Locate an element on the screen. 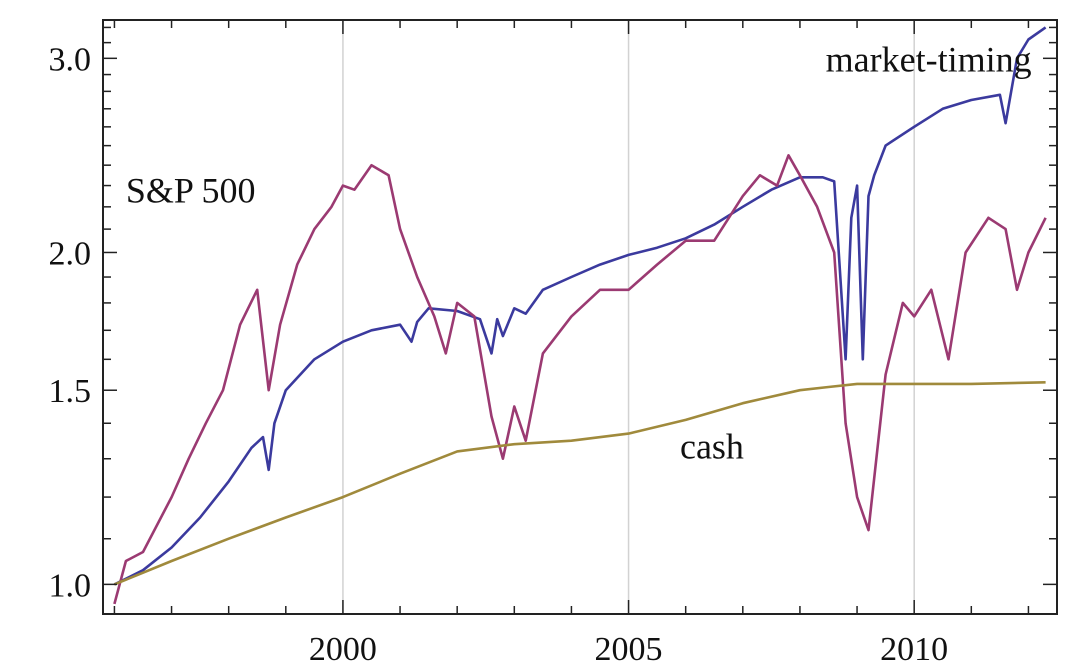  annotation-cash: cash is located at coordinates (712, 447).